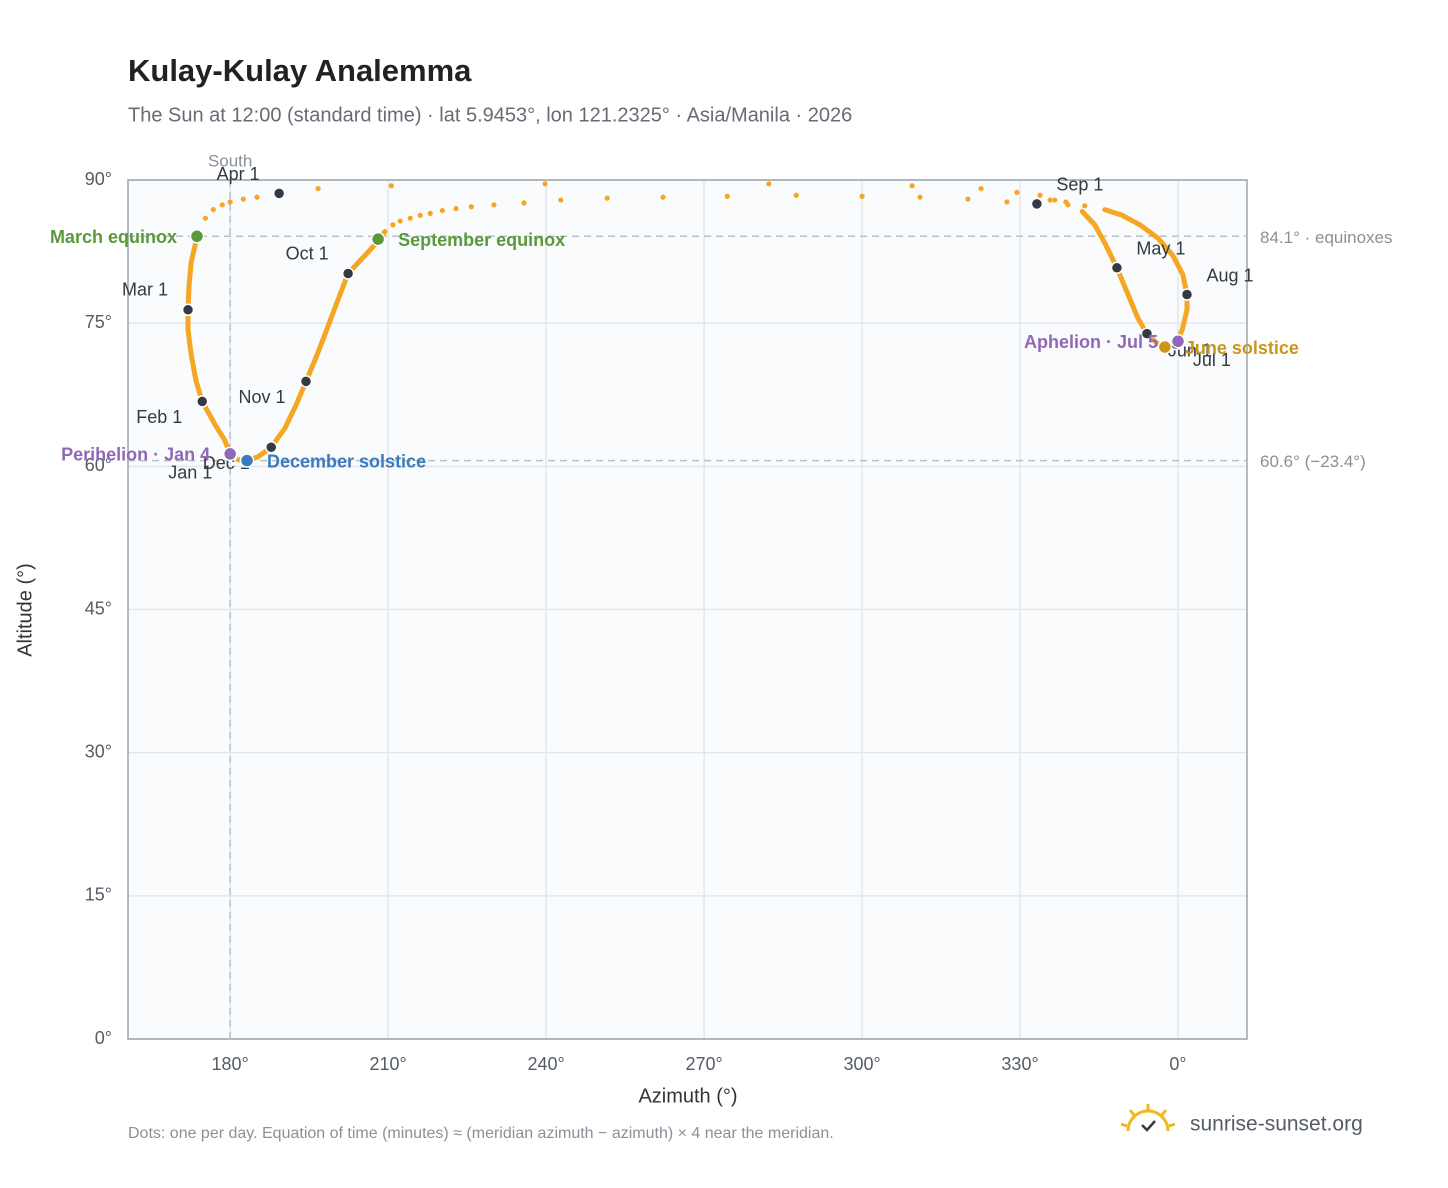 The width and height of the screenshot is (1448, 1188). What do you see at coordinates (159, 417) in the screenshot?
I see `month-label: Feb 1` at bounding box center [159, 417].